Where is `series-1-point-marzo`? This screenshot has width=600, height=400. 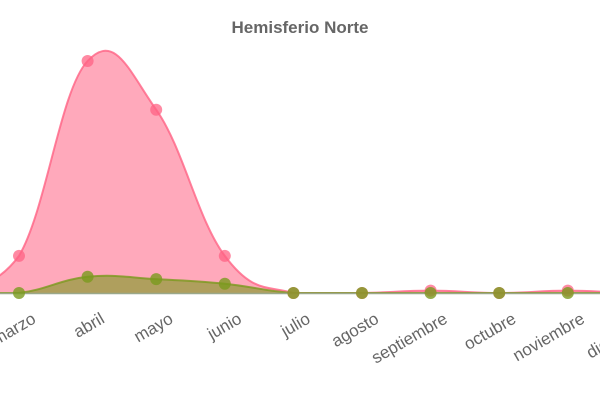
series-1-point-marzo is located at coordinates (19, 255).